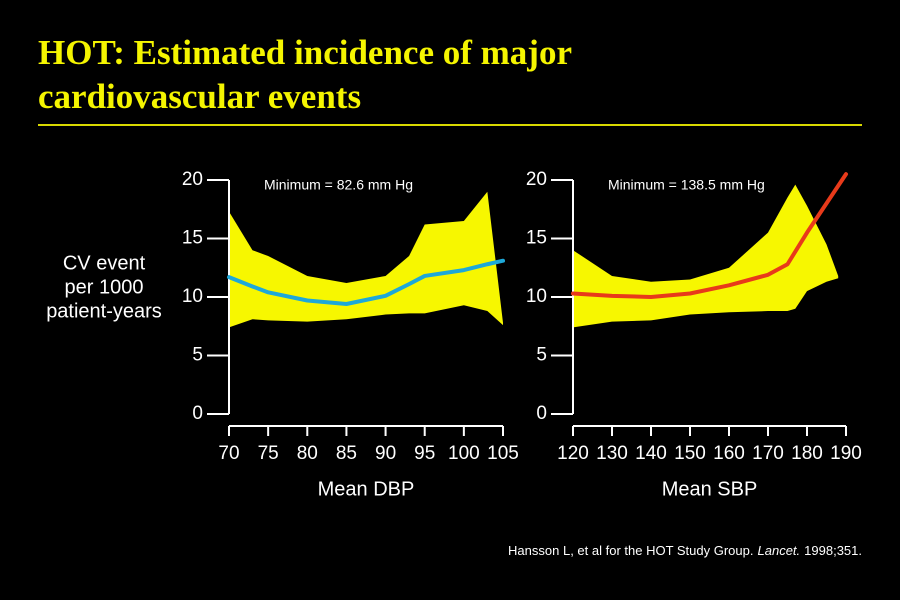 This screenshot has height=600, width=900. I want to click on x-tick-label: 80, so click(307, 453).